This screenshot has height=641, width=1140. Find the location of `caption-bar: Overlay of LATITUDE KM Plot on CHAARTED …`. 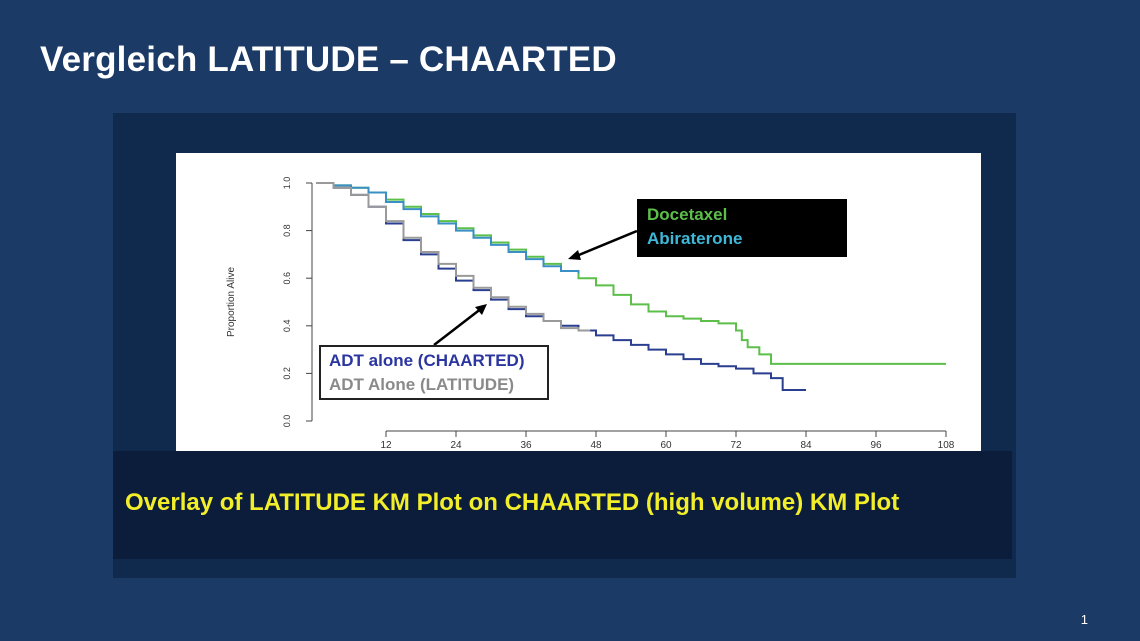

caption-bar: Overlay of LATITUDE KM Plot on CHAARTED … is located at coordinates (562, 505).